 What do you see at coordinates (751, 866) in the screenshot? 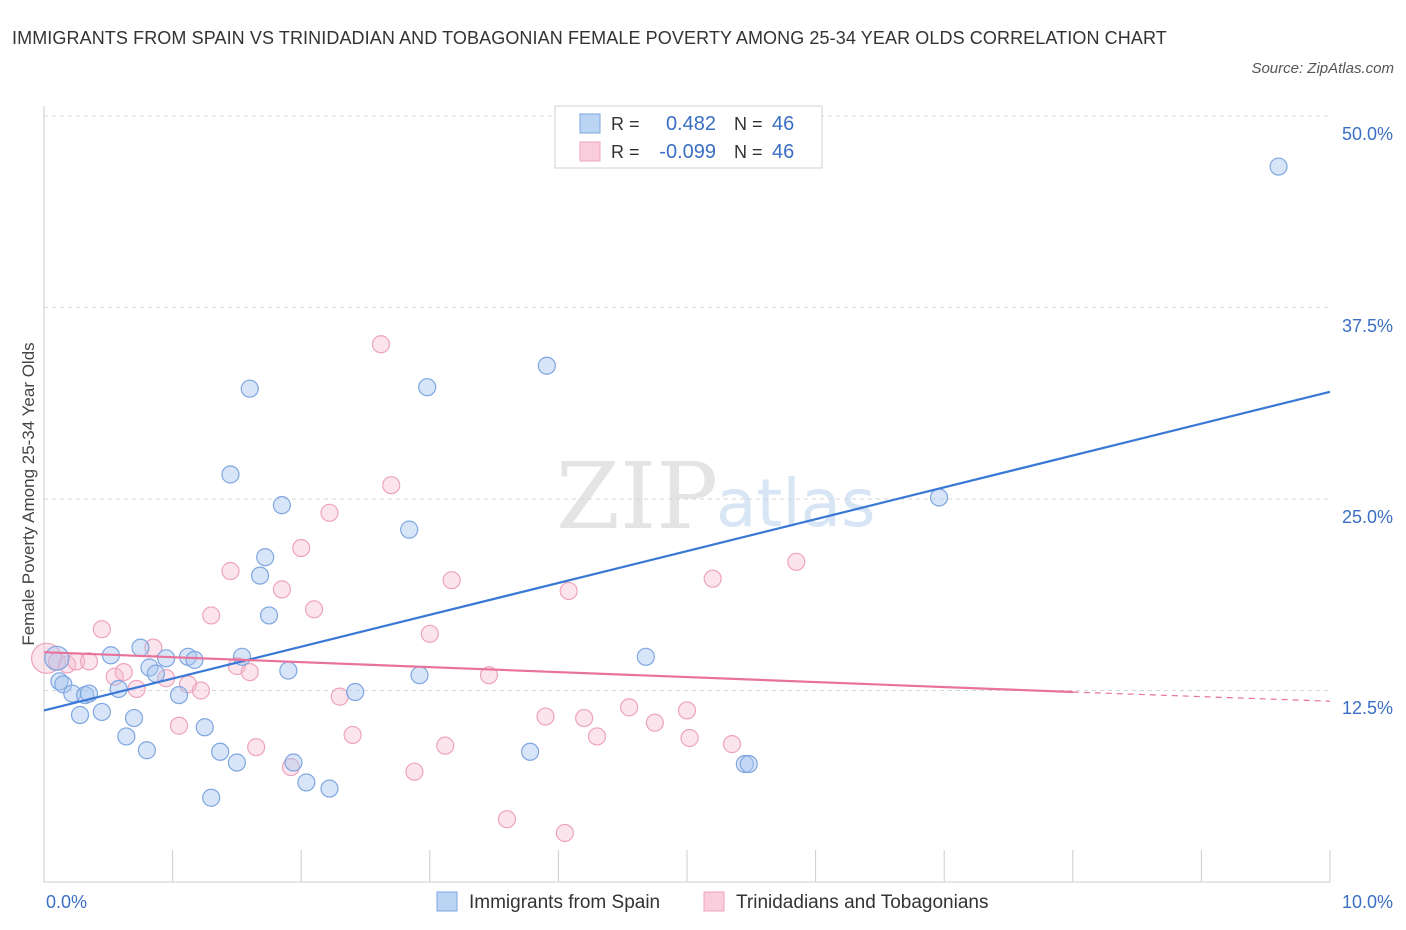
I see `x-ticks` at bounding box center [751, 866].